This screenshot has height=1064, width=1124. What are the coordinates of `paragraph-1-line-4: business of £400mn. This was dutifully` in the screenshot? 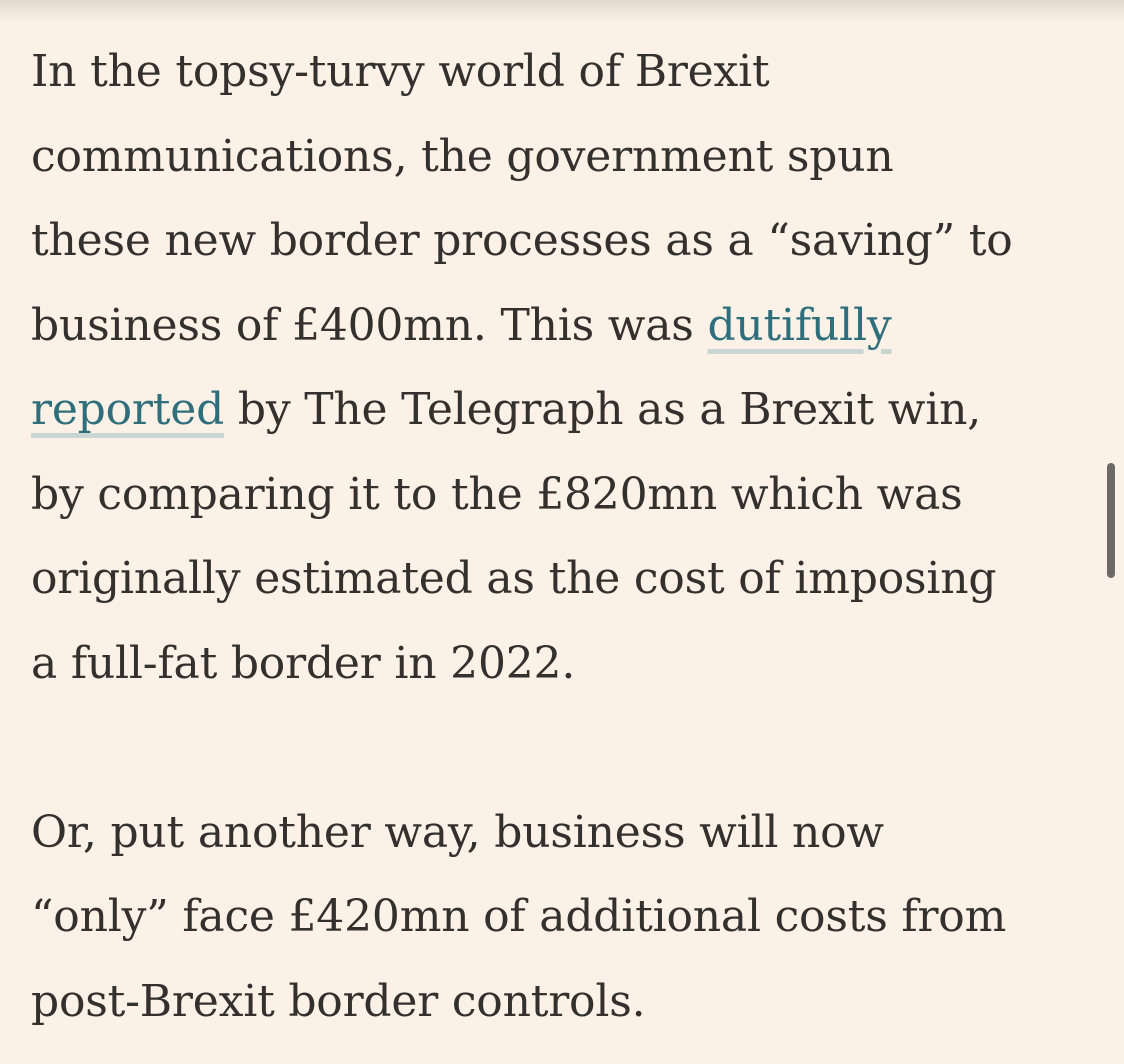 It's located at (560, 326).